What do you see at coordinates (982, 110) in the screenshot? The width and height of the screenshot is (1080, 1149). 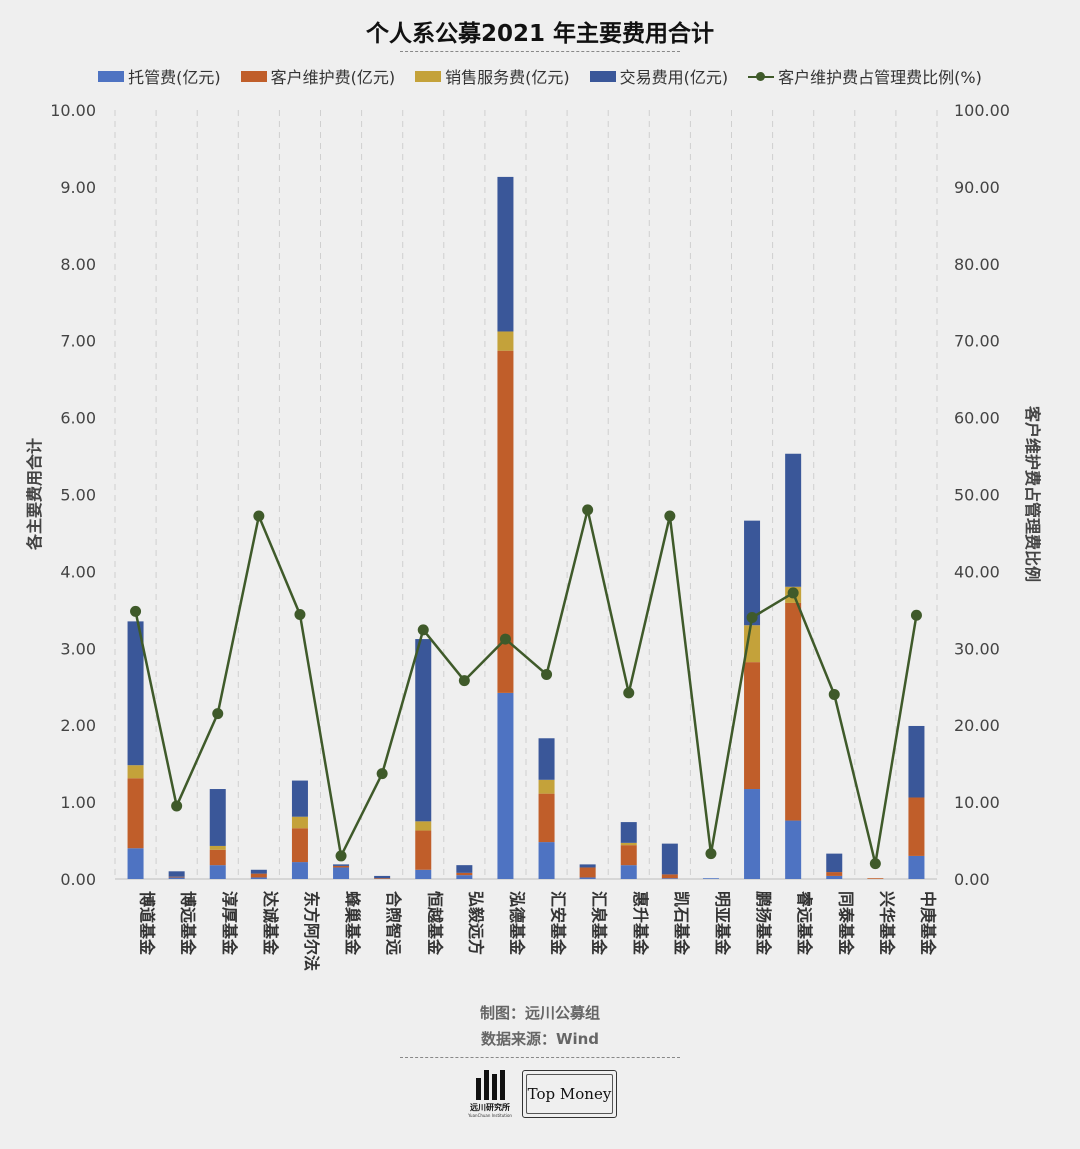 I see `y-tick-label-right: 100.00` at bounding box center [982, 110].